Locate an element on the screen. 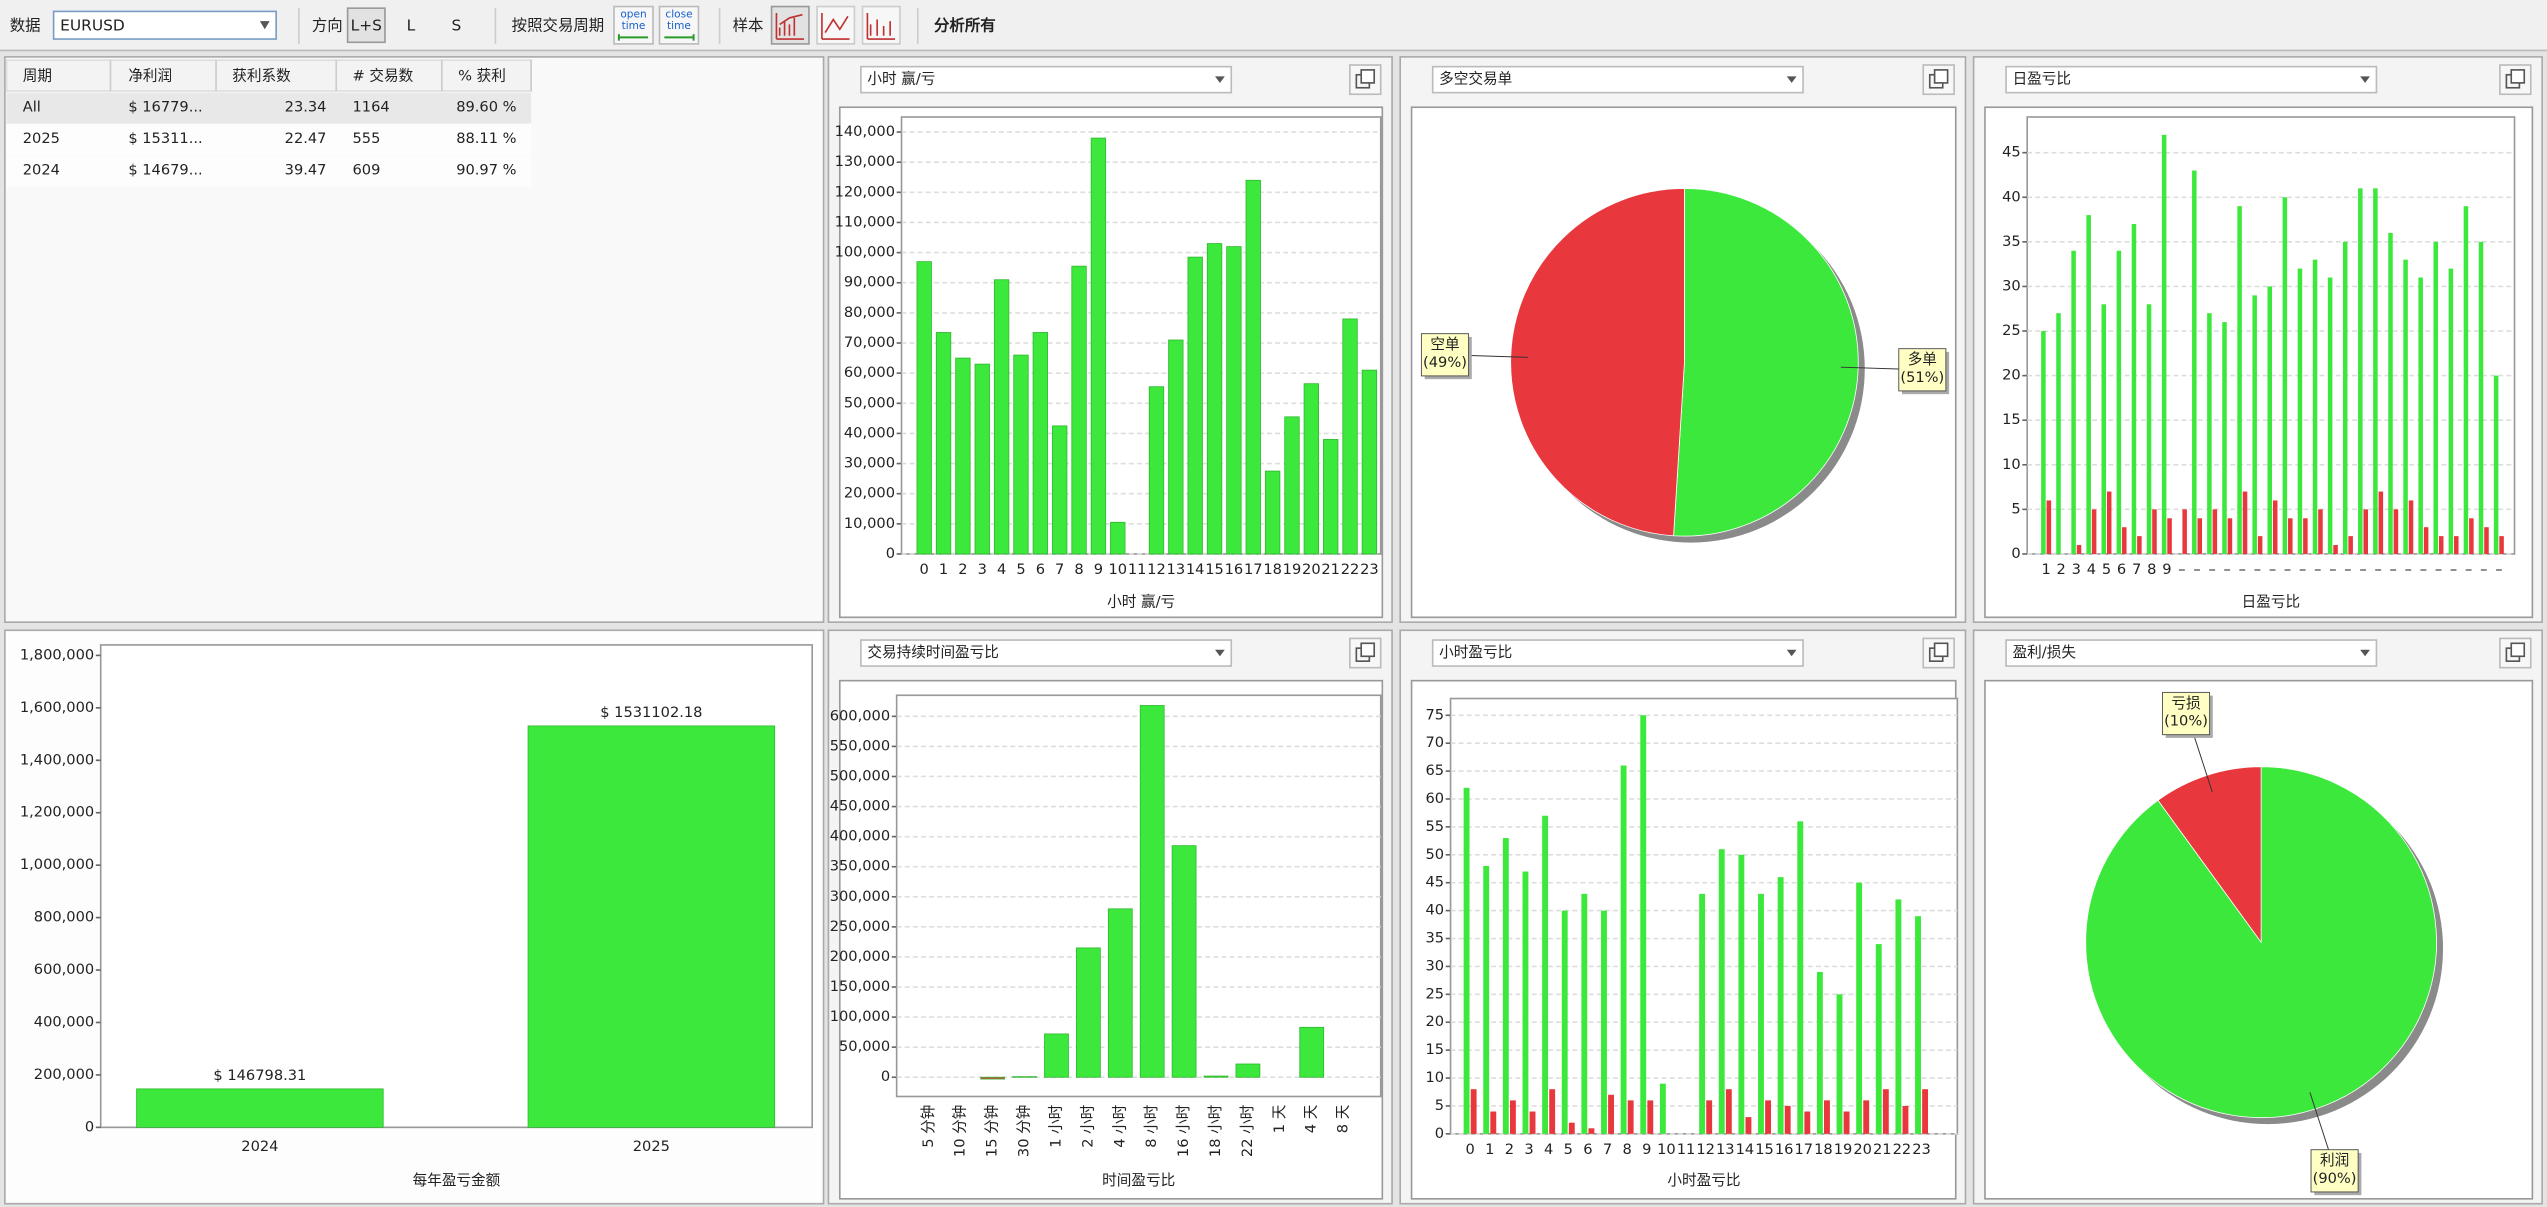 The width and height of the screenshot is (2547, 1207). table-cell: 88.11 % is located at coordinates (486, 138).